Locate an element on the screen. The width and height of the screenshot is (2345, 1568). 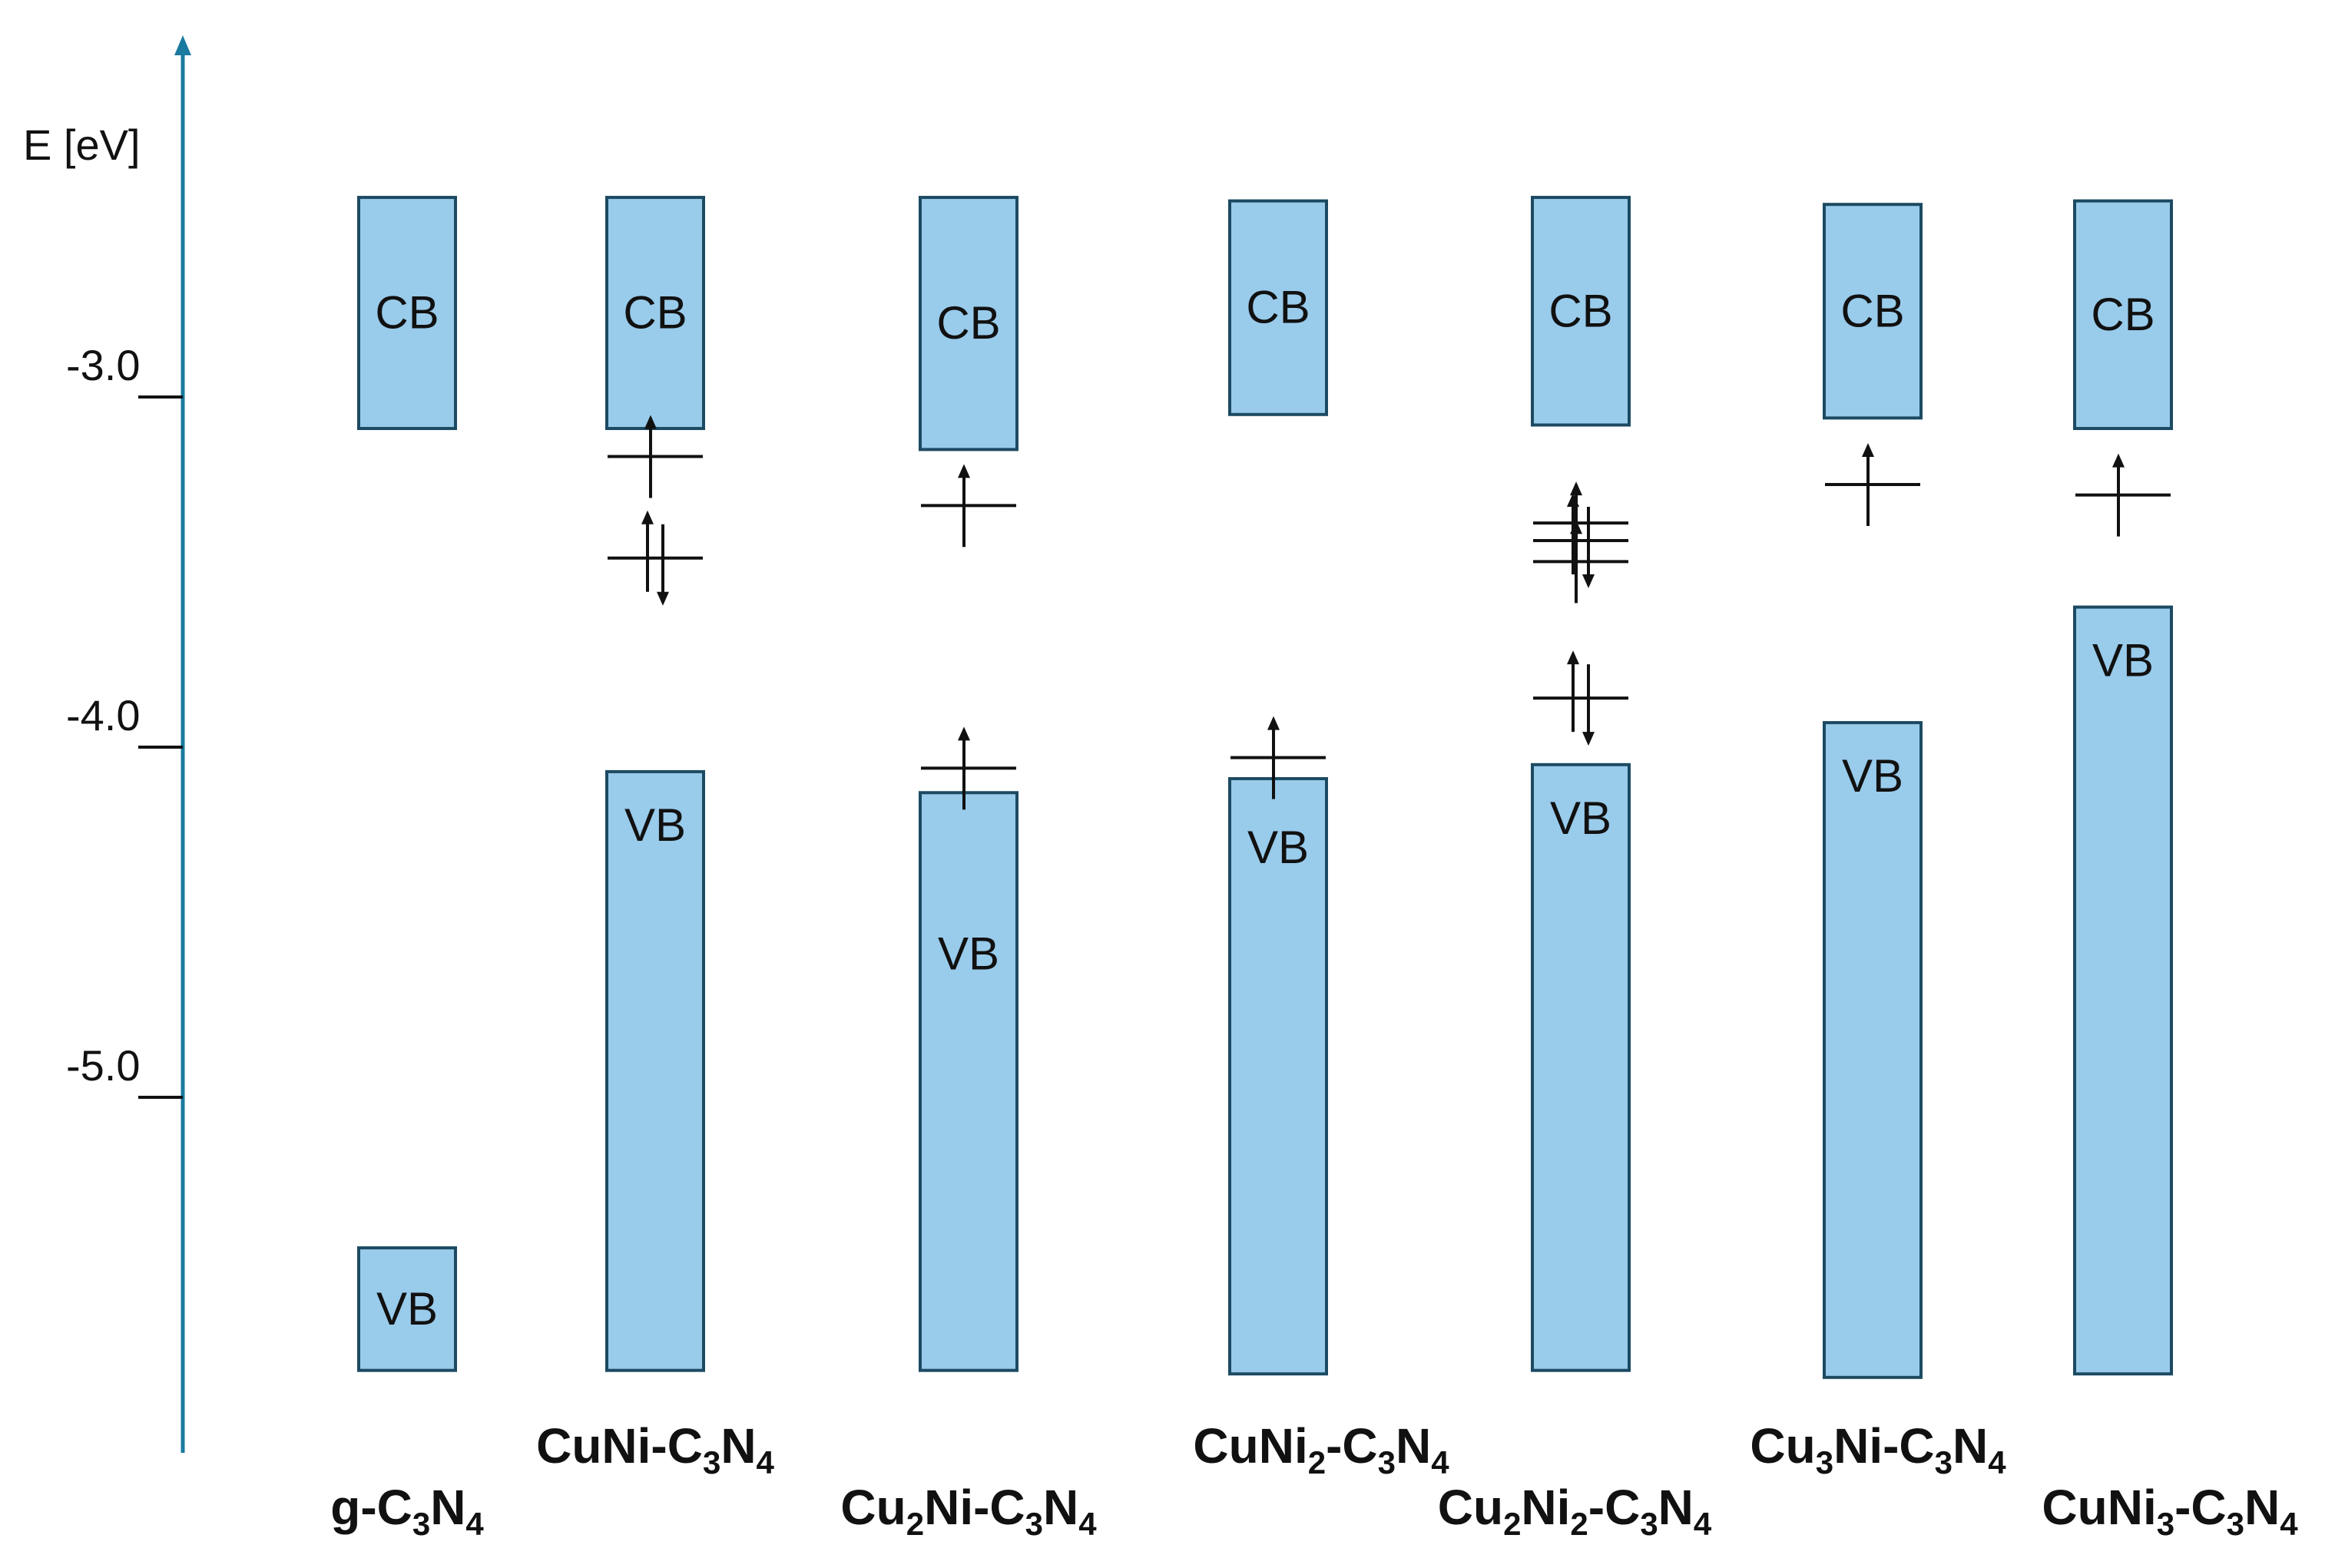
axis-arrow-icon is located at coordinates (183, 45).